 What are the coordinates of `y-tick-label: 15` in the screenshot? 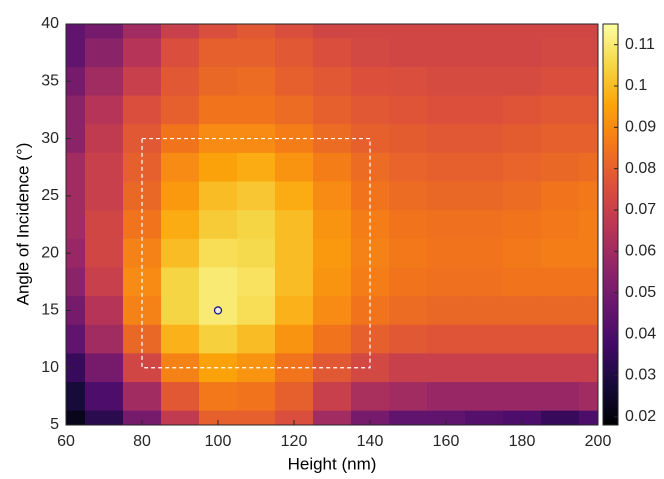 It's located at (50, 310).